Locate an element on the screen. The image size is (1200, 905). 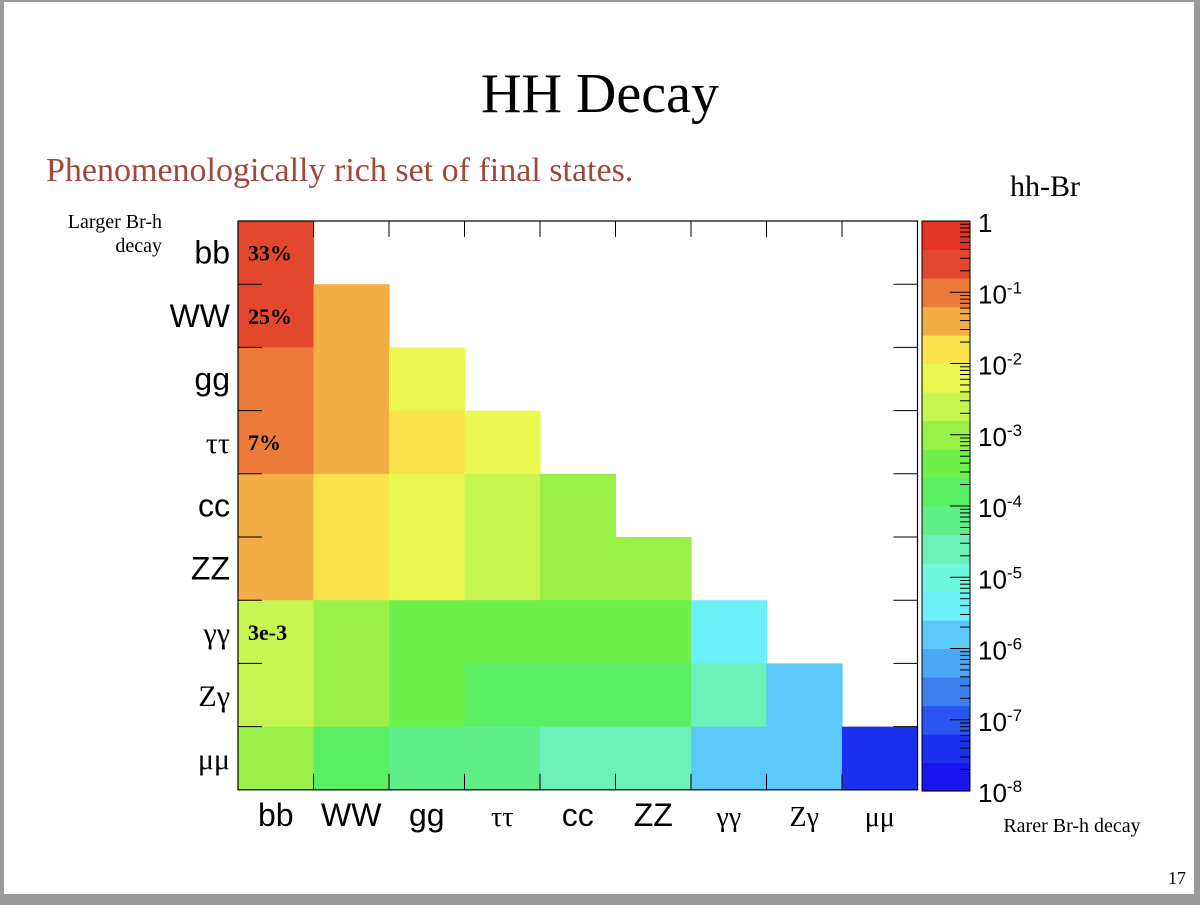
y-tick-label: ZZ is located at coordinates (210, 569).